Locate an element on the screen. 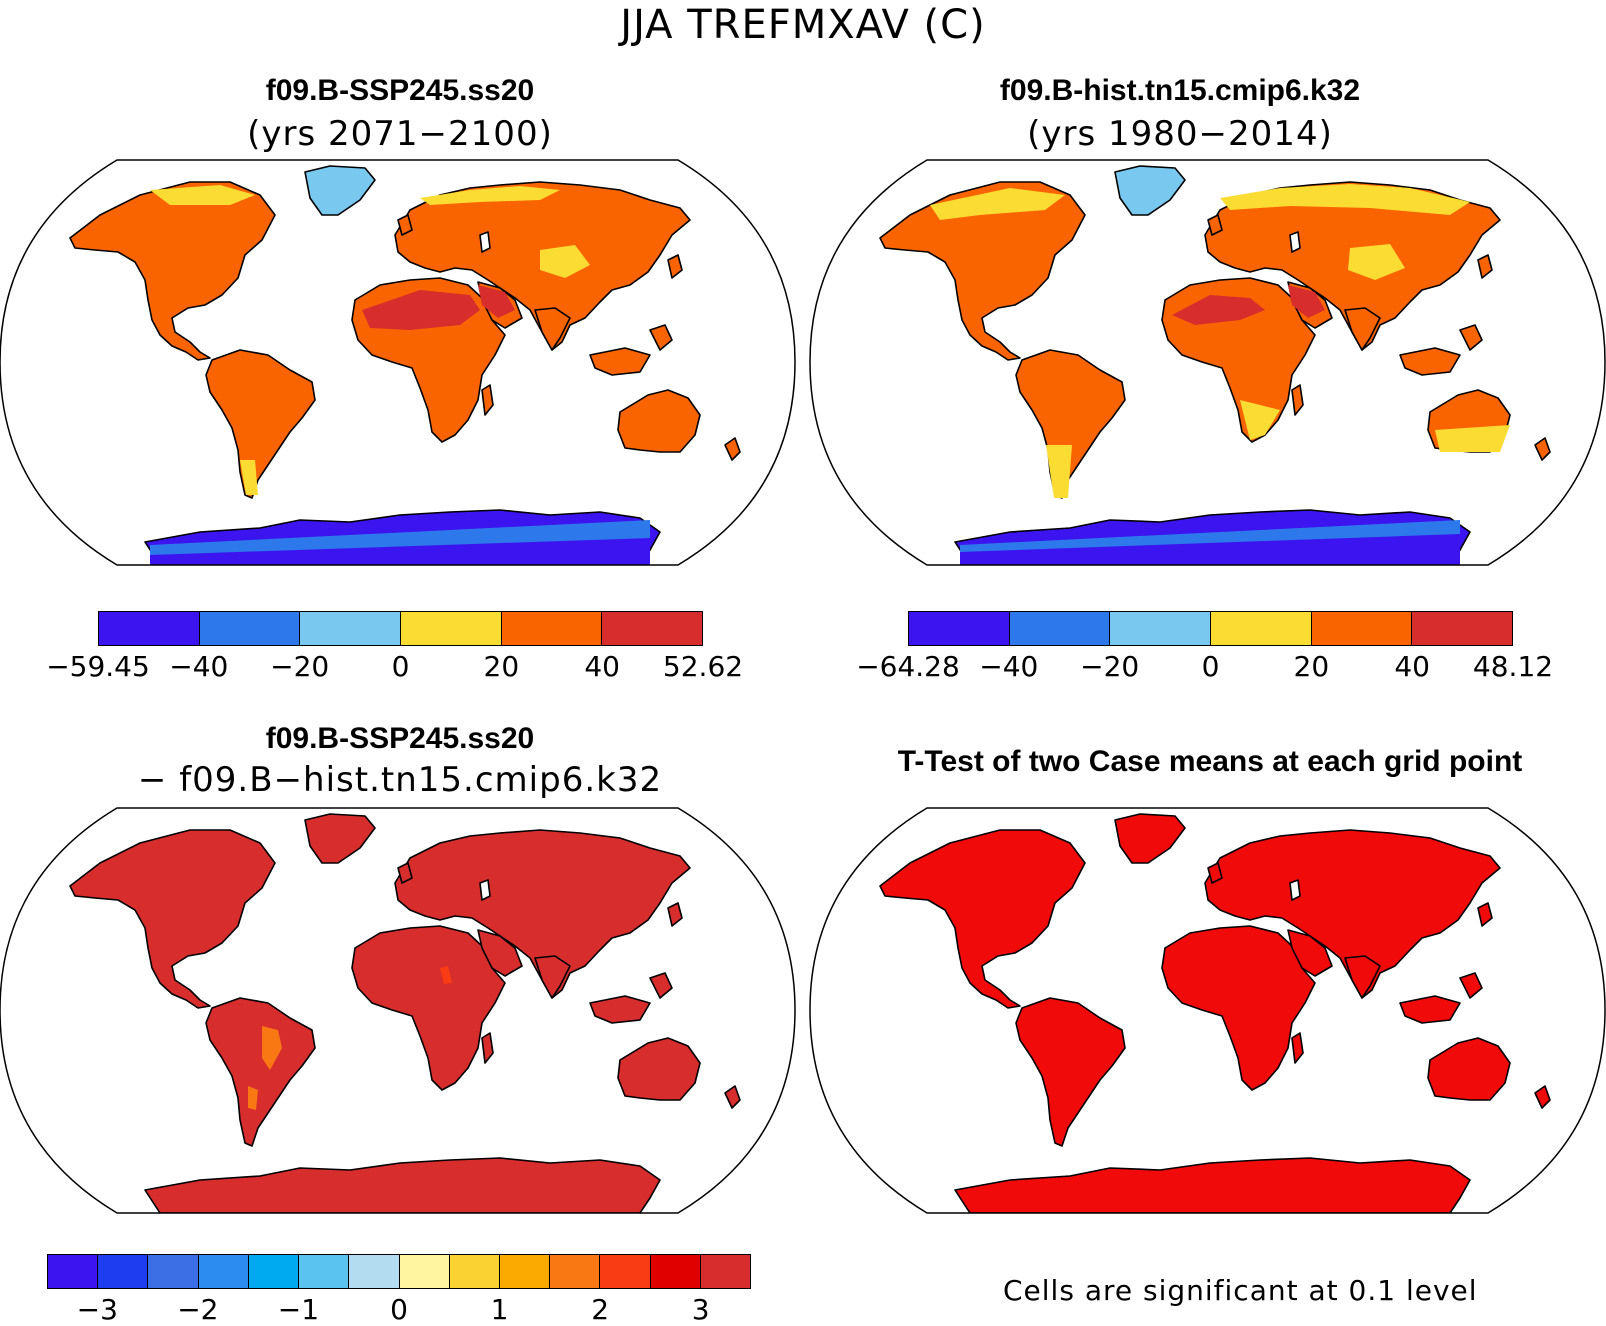 Image resolution: width=1606 pixels, height=1326 pixels. significance-note: Cells are significant at 0.1 level is located at coordinates (1240, 1290).